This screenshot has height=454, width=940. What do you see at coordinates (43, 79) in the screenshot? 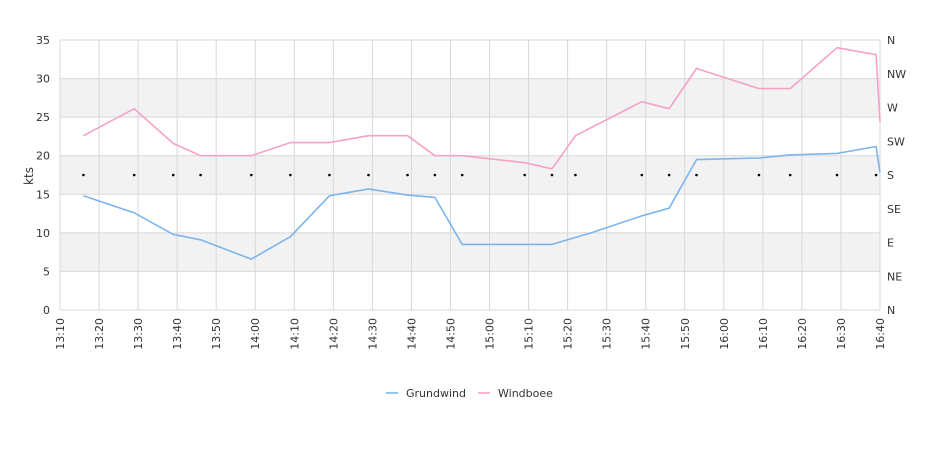
I see `y-tick-label: 30` at bounding box center [43, 79].